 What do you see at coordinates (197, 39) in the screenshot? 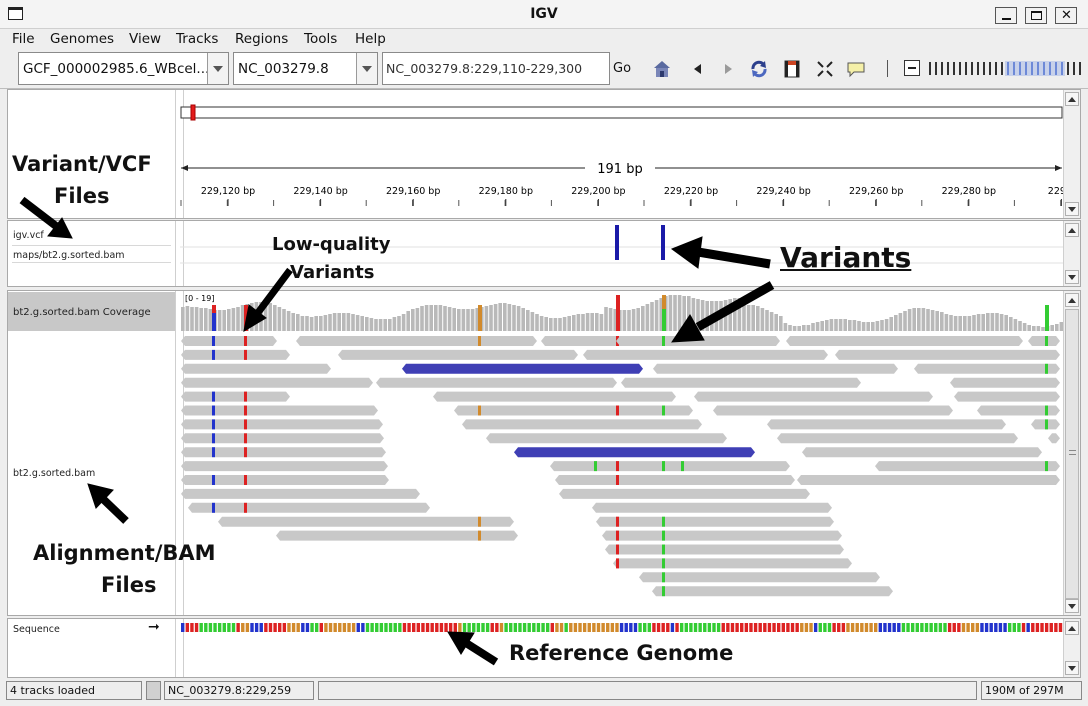
I see `menu-tracks: Tracks` at bounding box center [197, 39].